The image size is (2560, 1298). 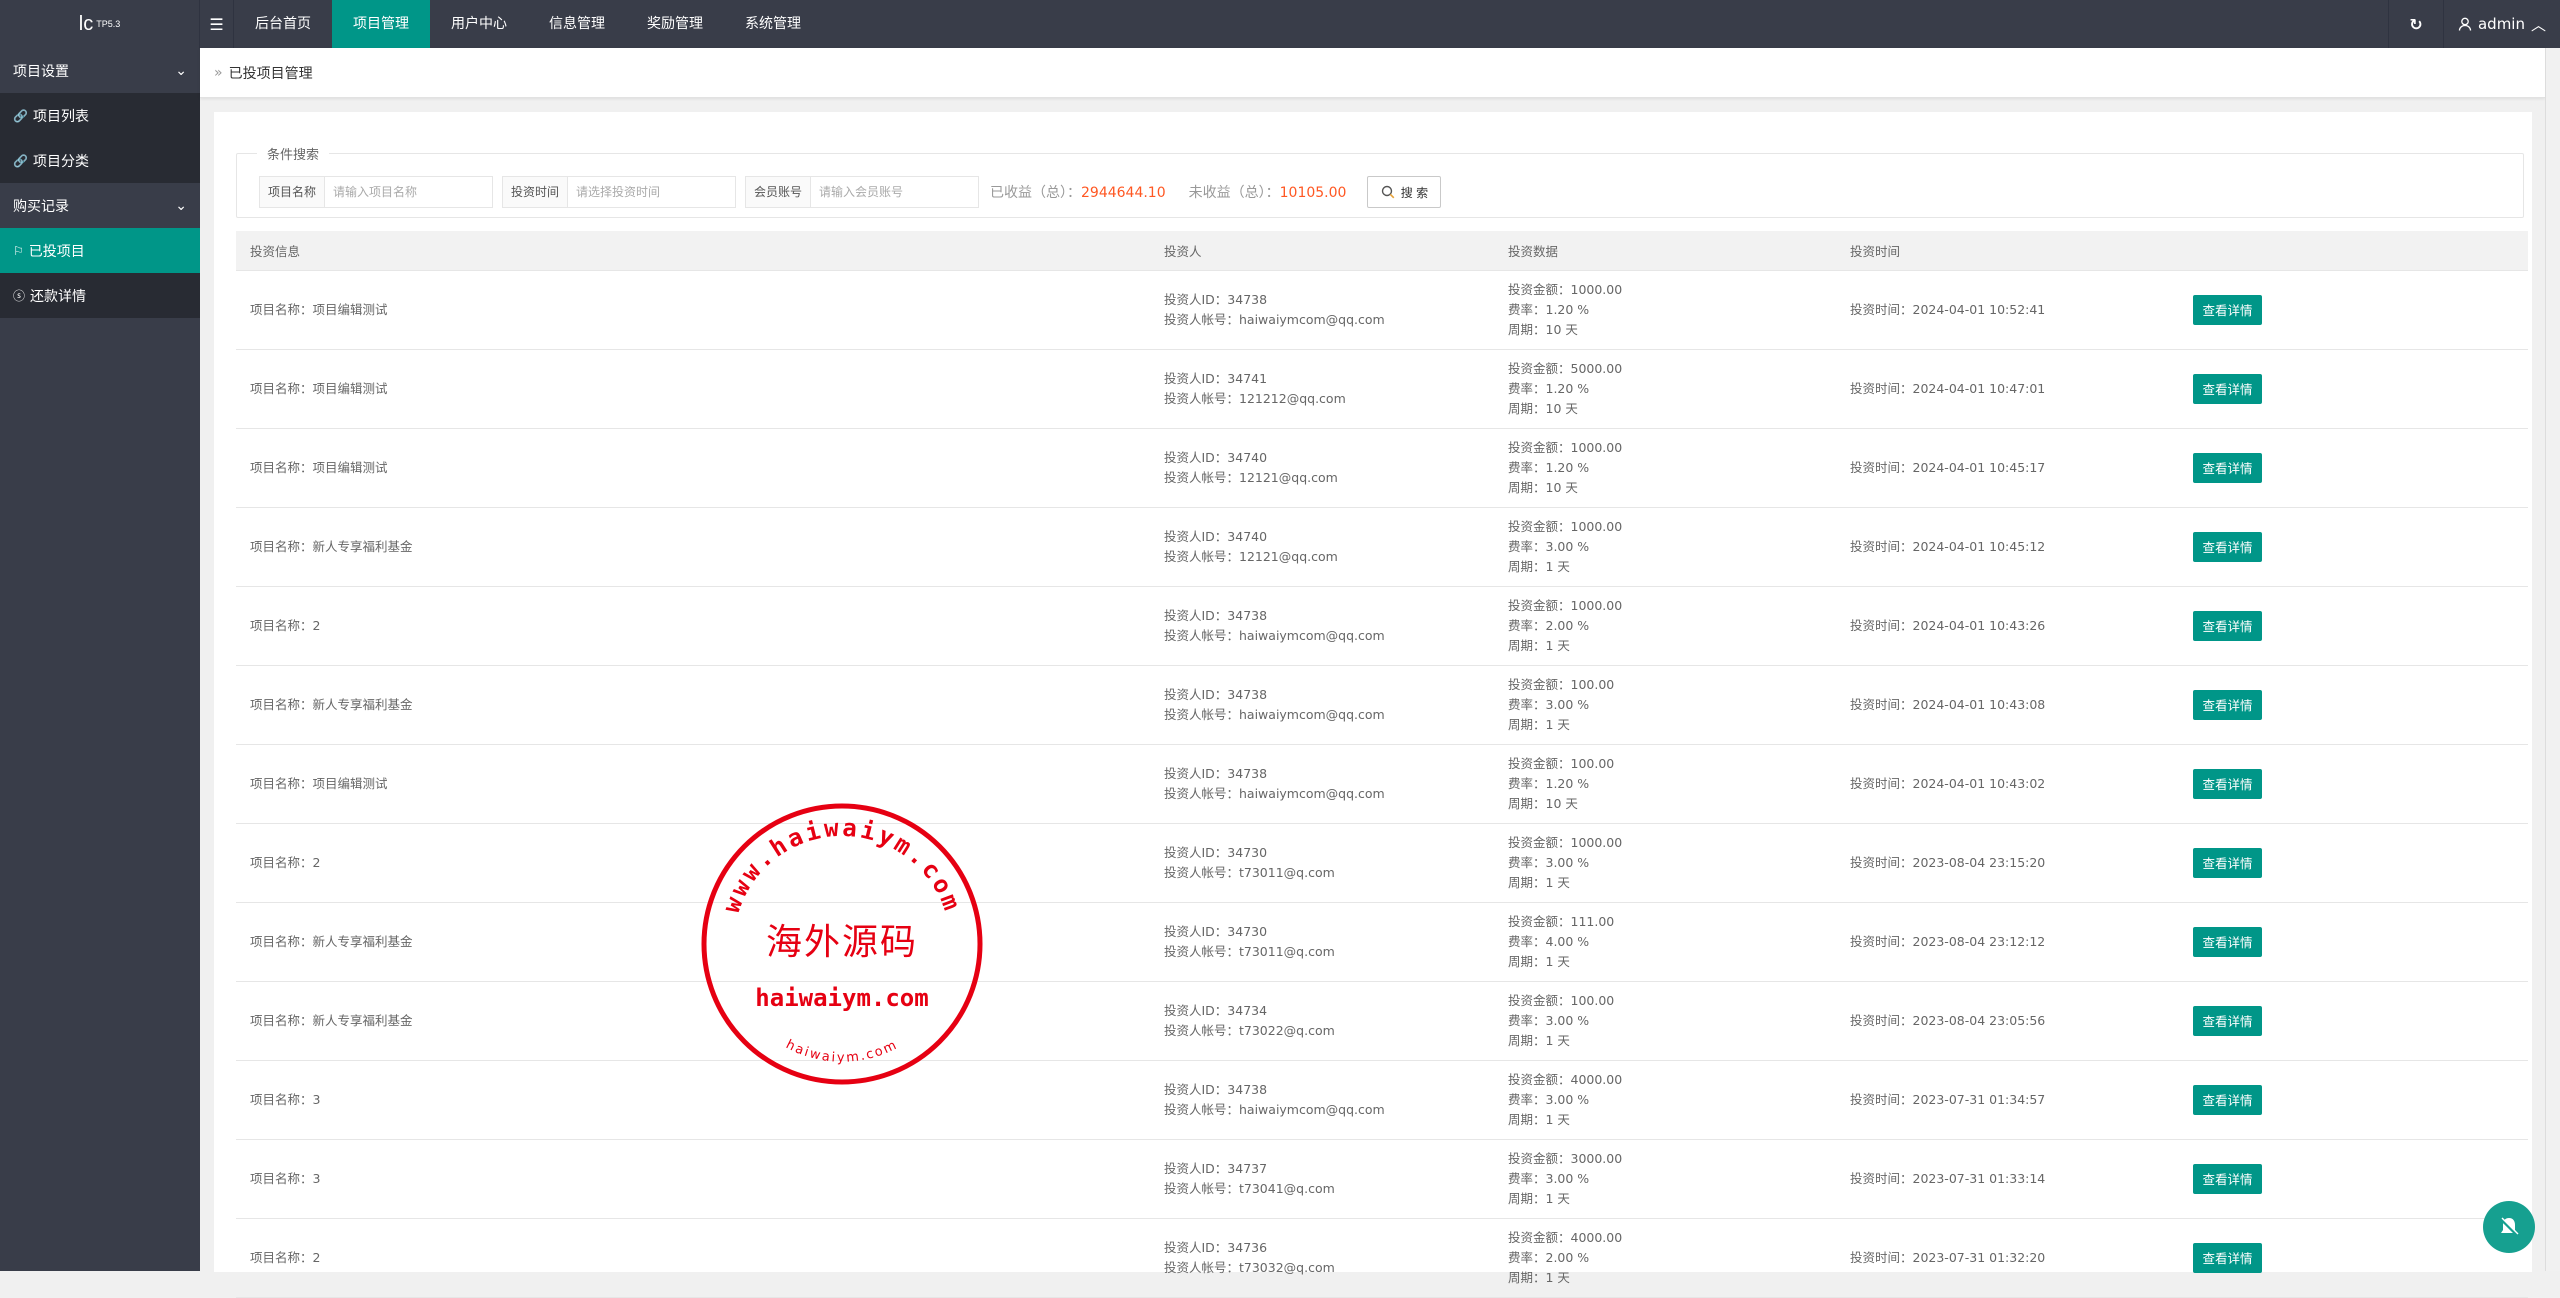 What do you see at coordinates (1322, 1258) in the screenshot?
I see `investor-info: 投资人ID：34736 投资人帐号：t73032@q.com` at bounding box center [1322, 1258].